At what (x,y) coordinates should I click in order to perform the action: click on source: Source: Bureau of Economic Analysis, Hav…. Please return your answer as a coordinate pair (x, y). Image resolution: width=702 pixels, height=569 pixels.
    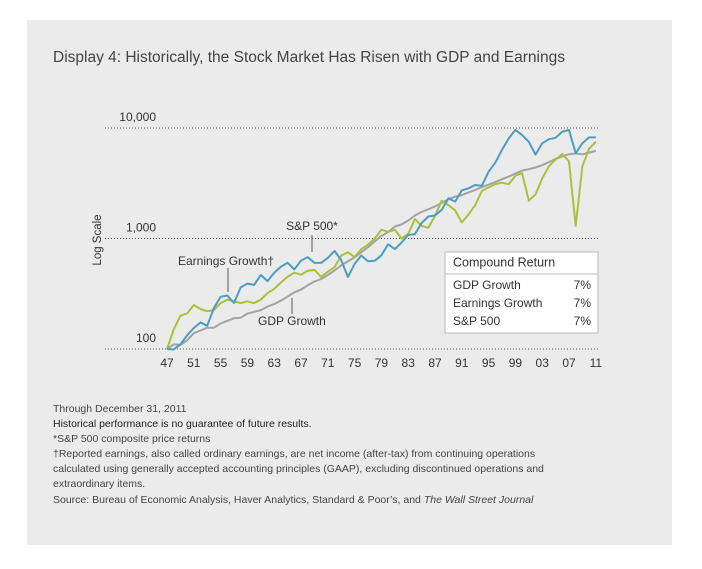
    Looking at the image, I should click on (293, 500).